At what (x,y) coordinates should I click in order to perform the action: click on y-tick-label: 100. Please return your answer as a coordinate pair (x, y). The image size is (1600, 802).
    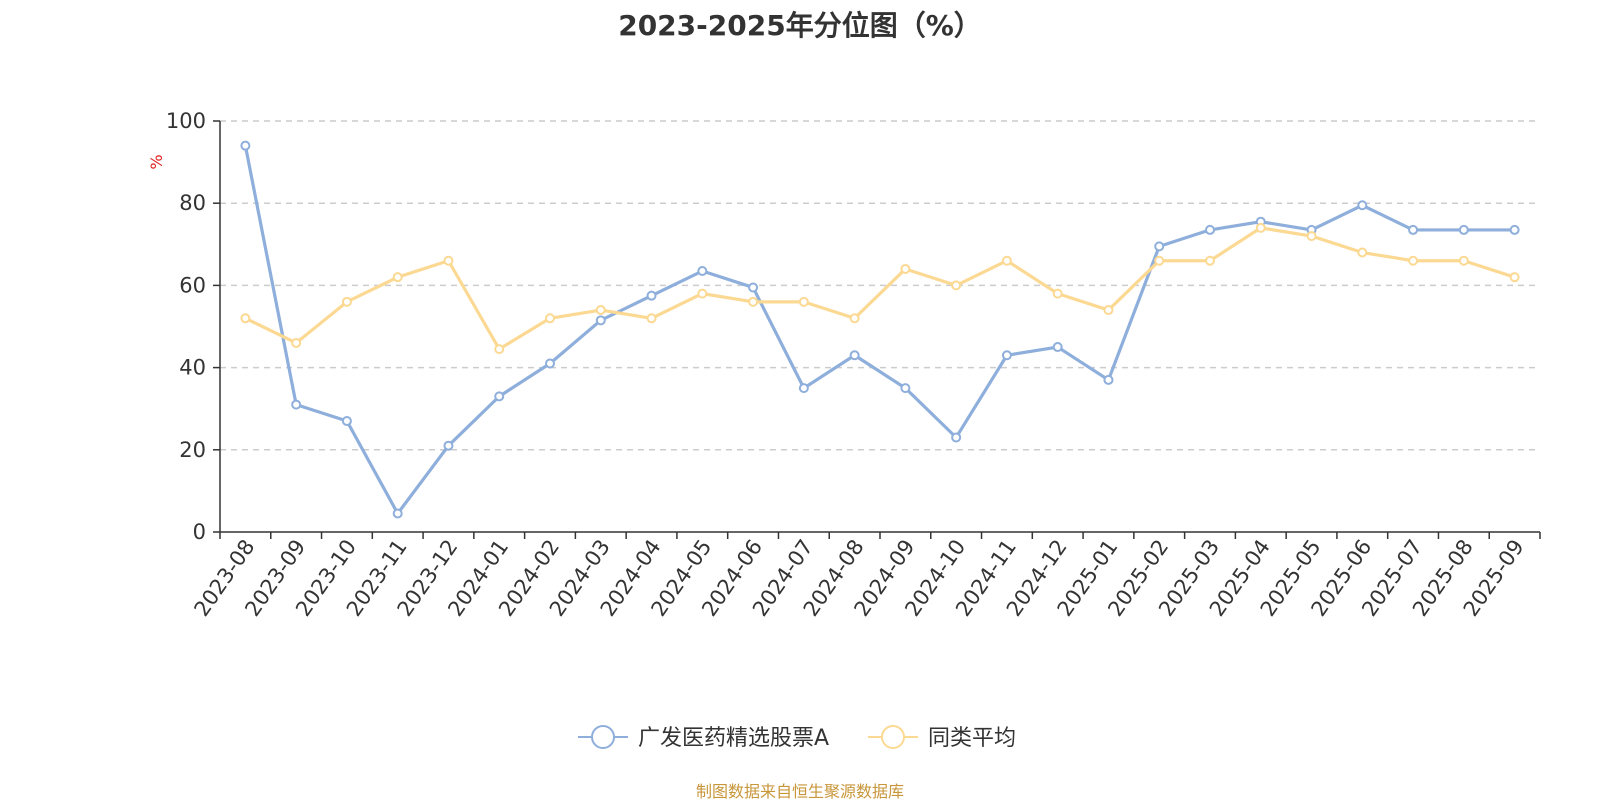
    Looking at the image, I should click on (186, 121).